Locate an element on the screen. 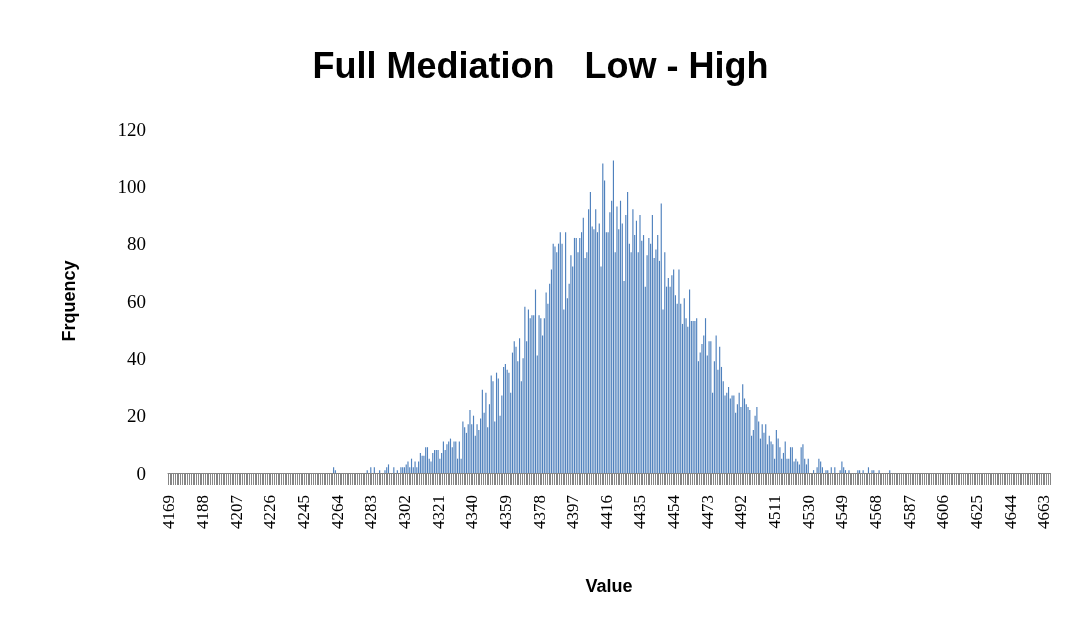 Image resolution: width=1081 pixels, height=641 pixels. x-tick-label: 4340 is located at coordinates (472, 512).